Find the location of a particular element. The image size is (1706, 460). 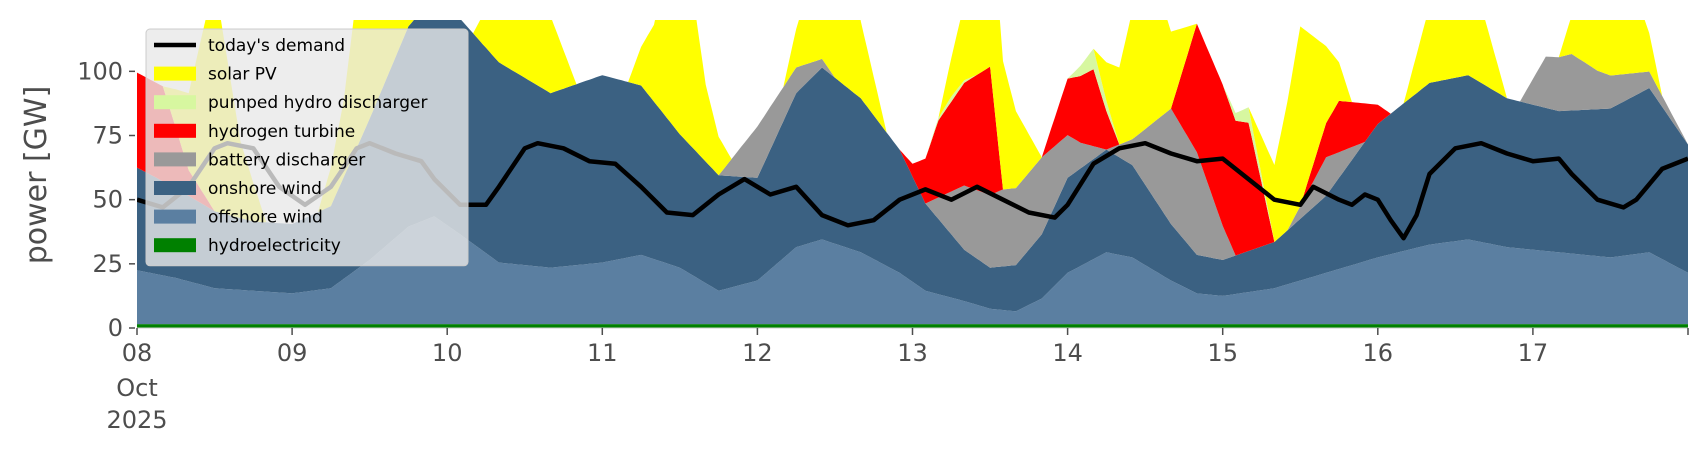

x-tick-label: 13 is located at coordinates (912, 353).